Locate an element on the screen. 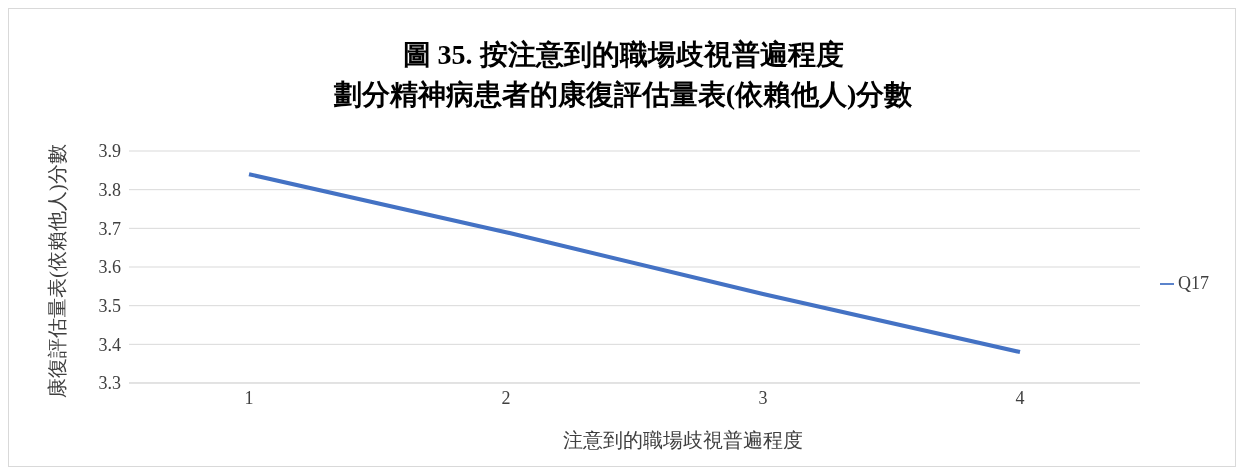 The image size is (1244, 475). y-tick-label: 3.7 is located at coordinates (109, 228).